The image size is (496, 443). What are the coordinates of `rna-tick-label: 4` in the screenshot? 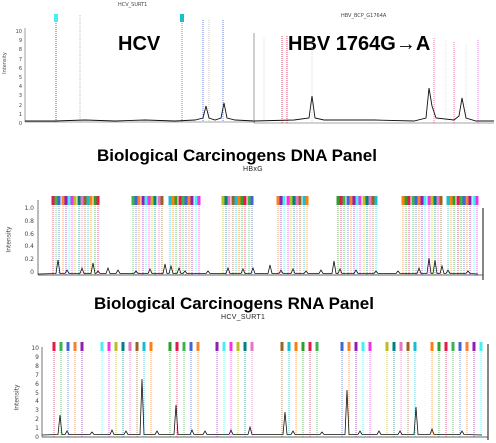 It's located at (37, 402).